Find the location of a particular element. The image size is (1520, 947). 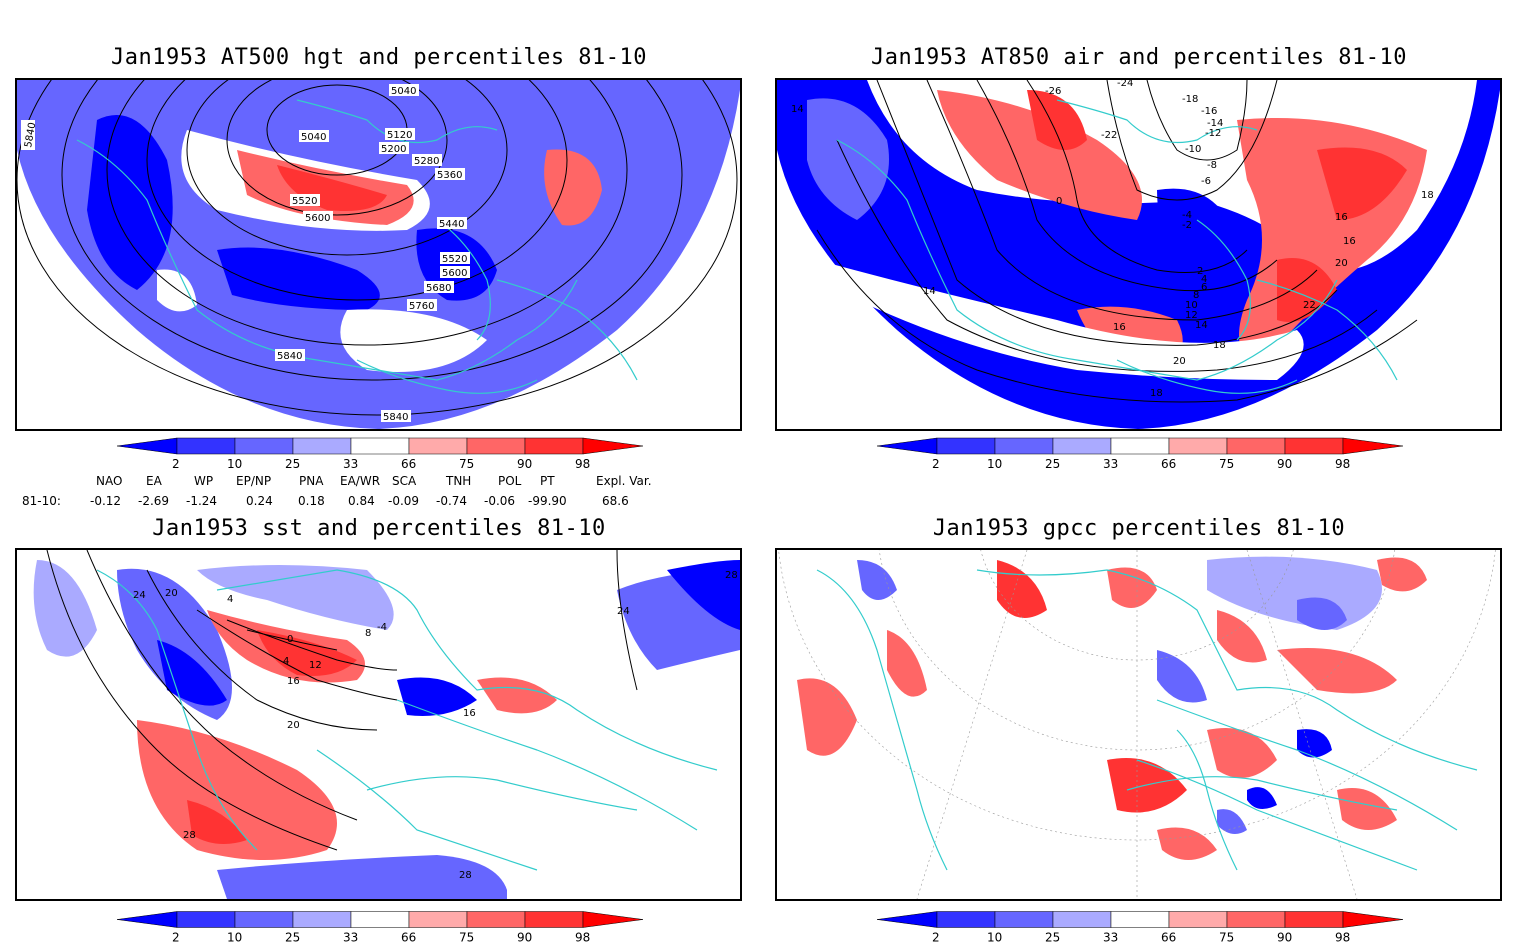

precip-shading is located at coordinates (1112, 708).